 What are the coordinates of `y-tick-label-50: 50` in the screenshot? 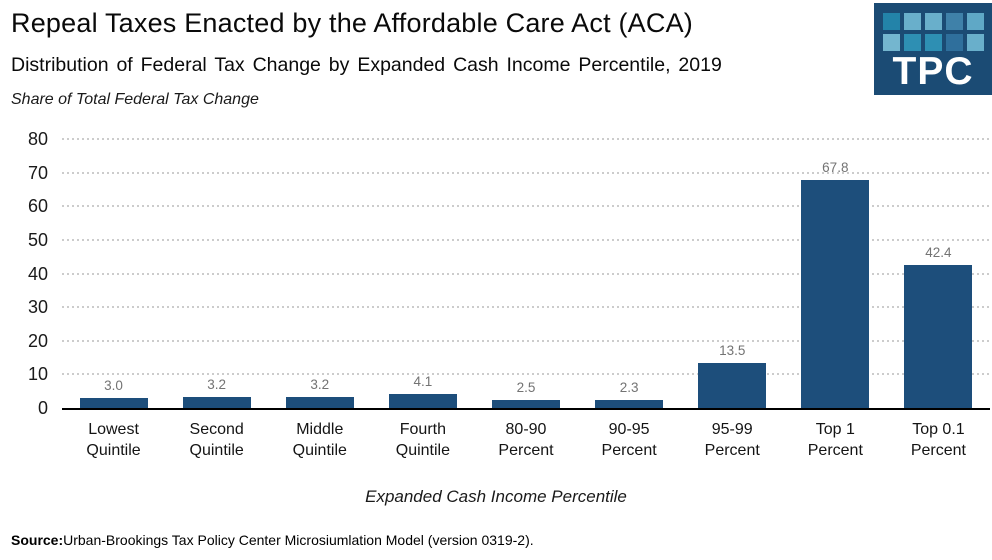 It's located at (37, 239).